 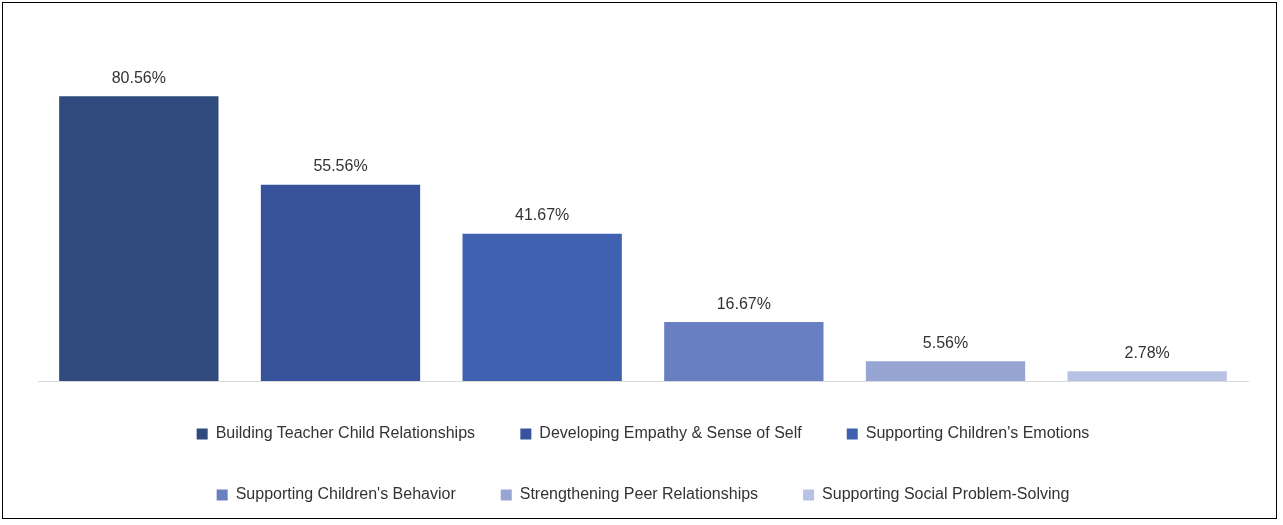 I want to click on legend-label: Supporting Children's Emotions, so click(x=977, y=433).